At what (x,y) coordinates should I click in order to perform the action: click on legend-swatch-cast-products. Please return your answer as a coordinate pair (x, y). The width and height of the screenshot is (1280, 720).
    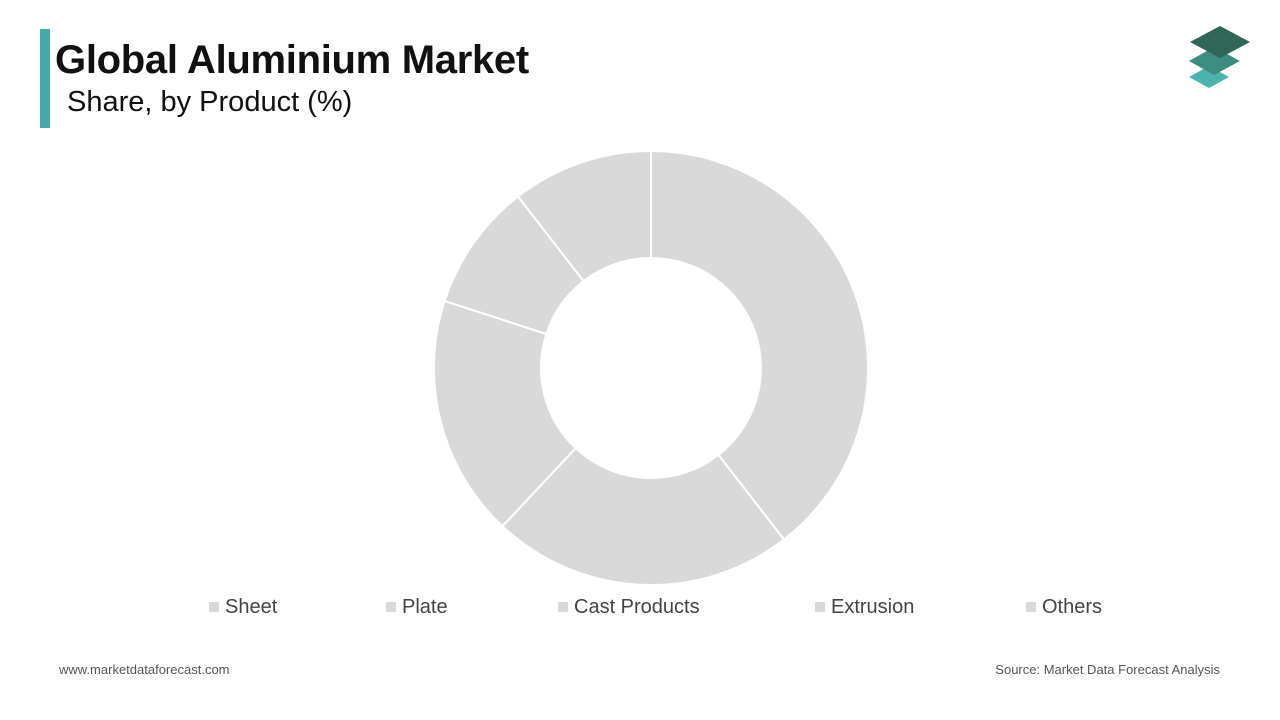
    Looking at the image, I should click on (563, 607).